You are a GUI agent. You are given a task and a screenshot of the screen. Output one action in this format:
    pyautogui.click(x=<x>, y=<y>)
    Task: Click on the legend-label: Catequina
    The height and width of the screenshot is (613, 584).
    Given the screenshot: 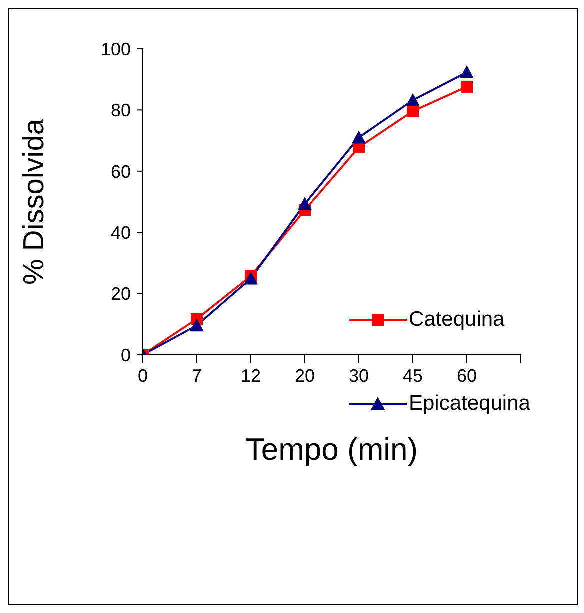 What is the action you would take?
    pyautogui.click(x=457, y=320)
    